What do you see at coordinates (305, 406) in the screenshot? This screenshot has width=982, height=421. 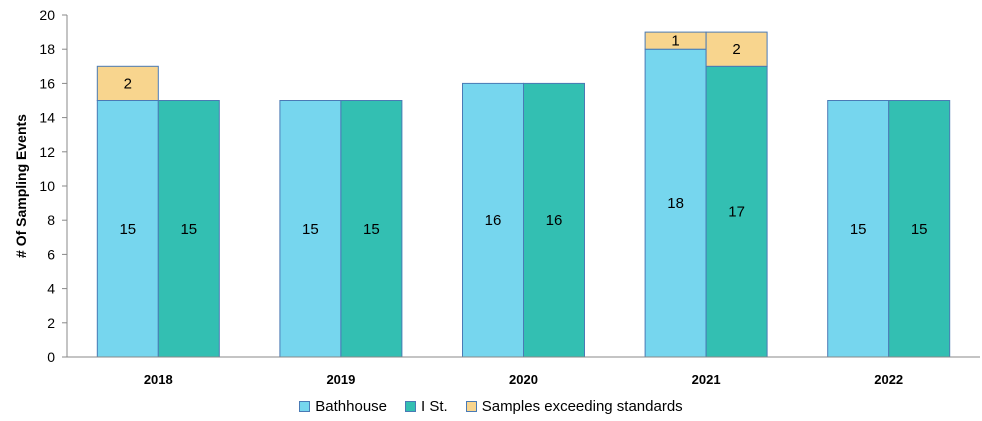 I see `legend-swatch-bathhouse` at bounding box center [305, 406].